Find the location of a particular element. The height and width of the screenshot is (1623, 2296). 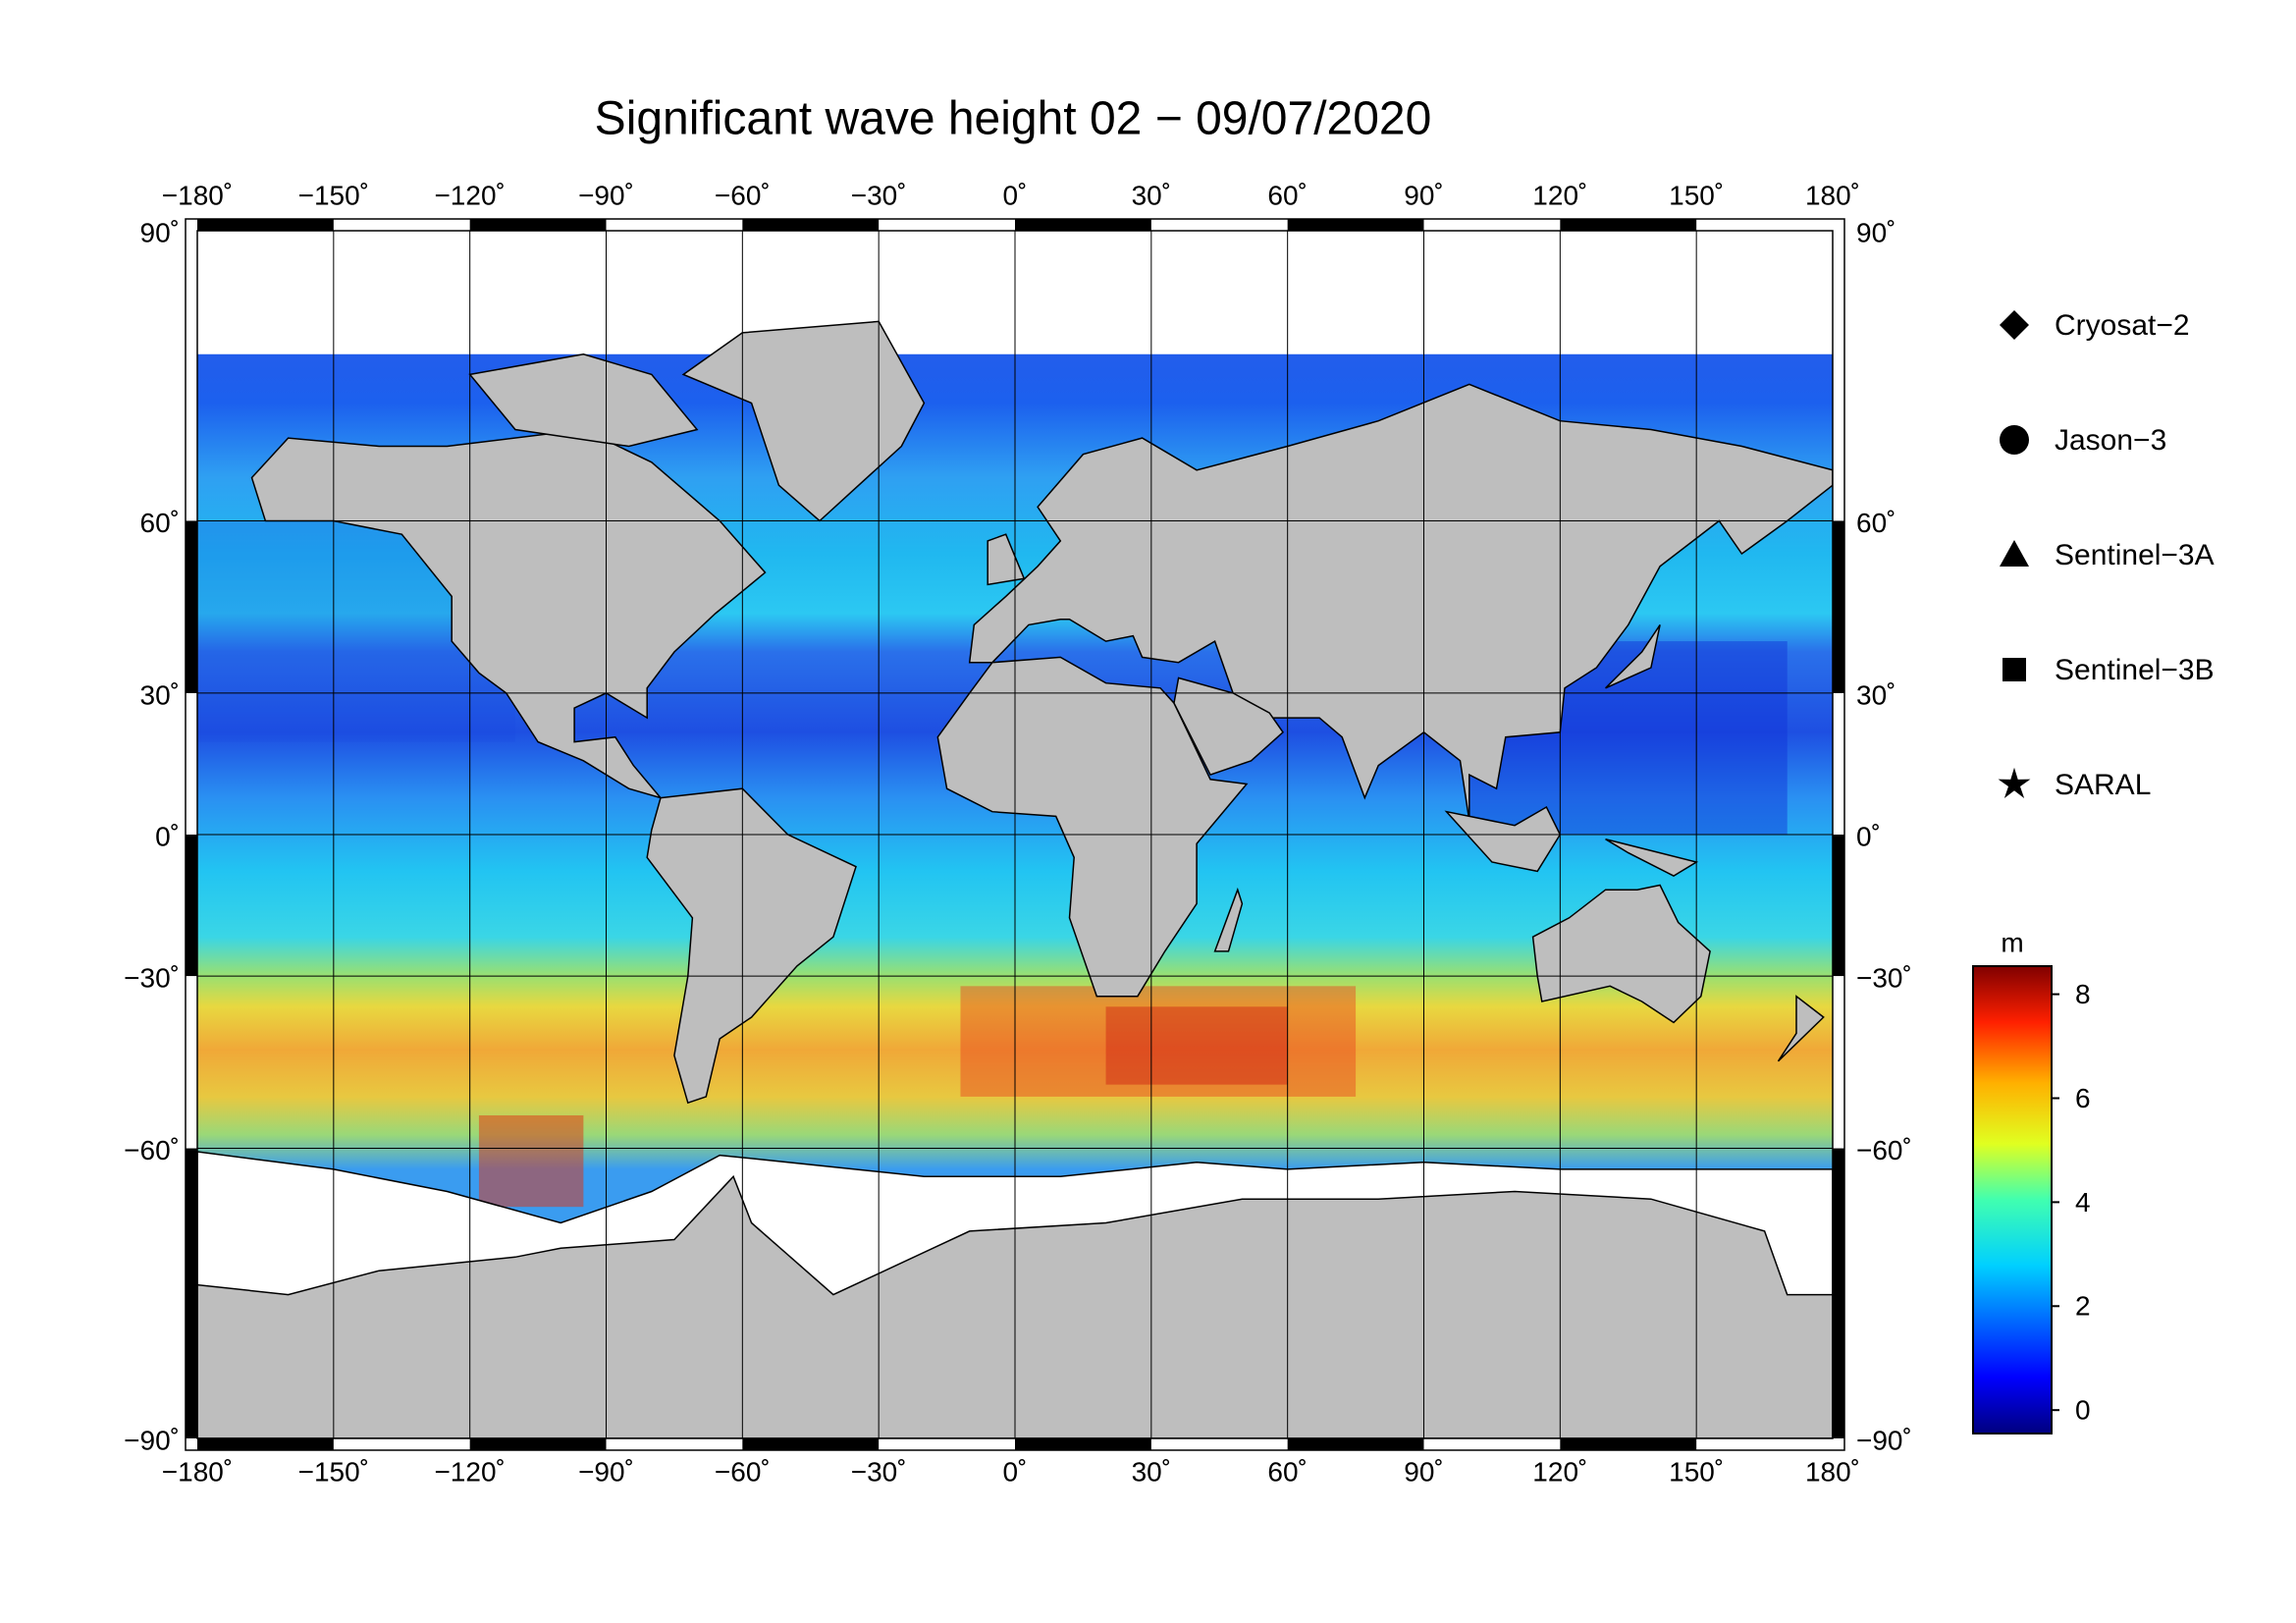

colorbar-tick-label: 4 is located at coordinates (2083, 1202).